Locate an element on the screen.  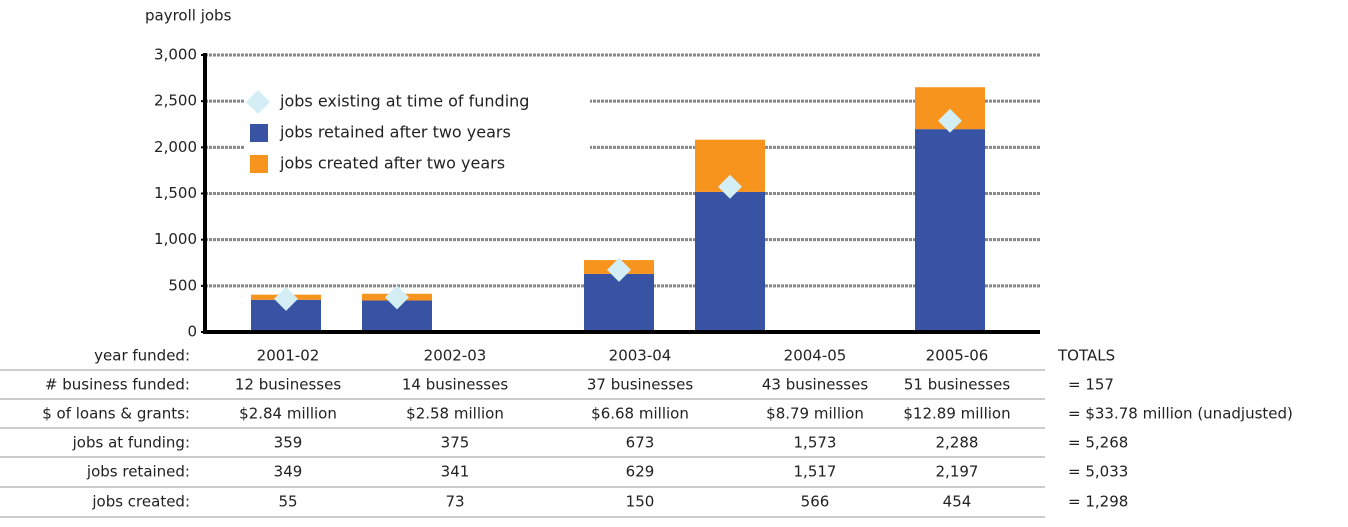
row-label: jobs at funding: is located at coordinates (131, 443).